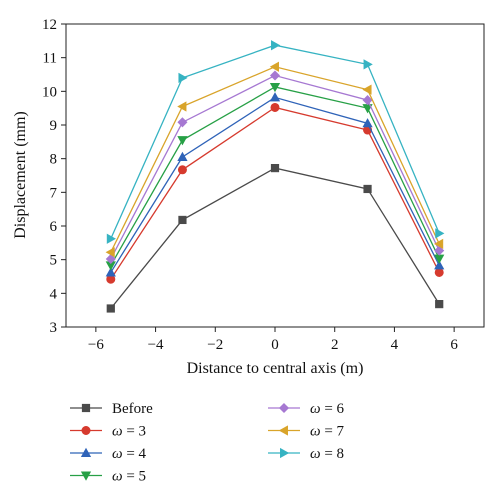 Image resolution: width=497 pixels, height=500 pixels. Describe the element at coordinates (54, 126) in the screenshot. I see `y-tick-label: 9` at that location.